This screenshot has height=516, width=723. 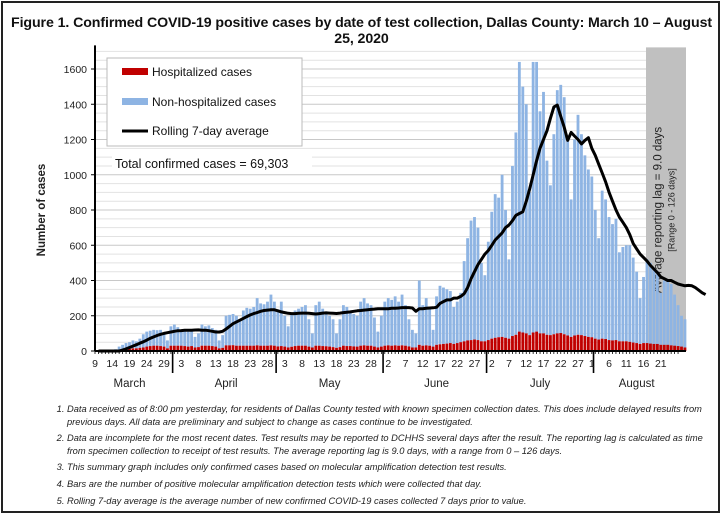 What do you see at coordinates (147, 364) in the screenshot?
I see `x-tick-label: 24` at bounding box center [147, 364].